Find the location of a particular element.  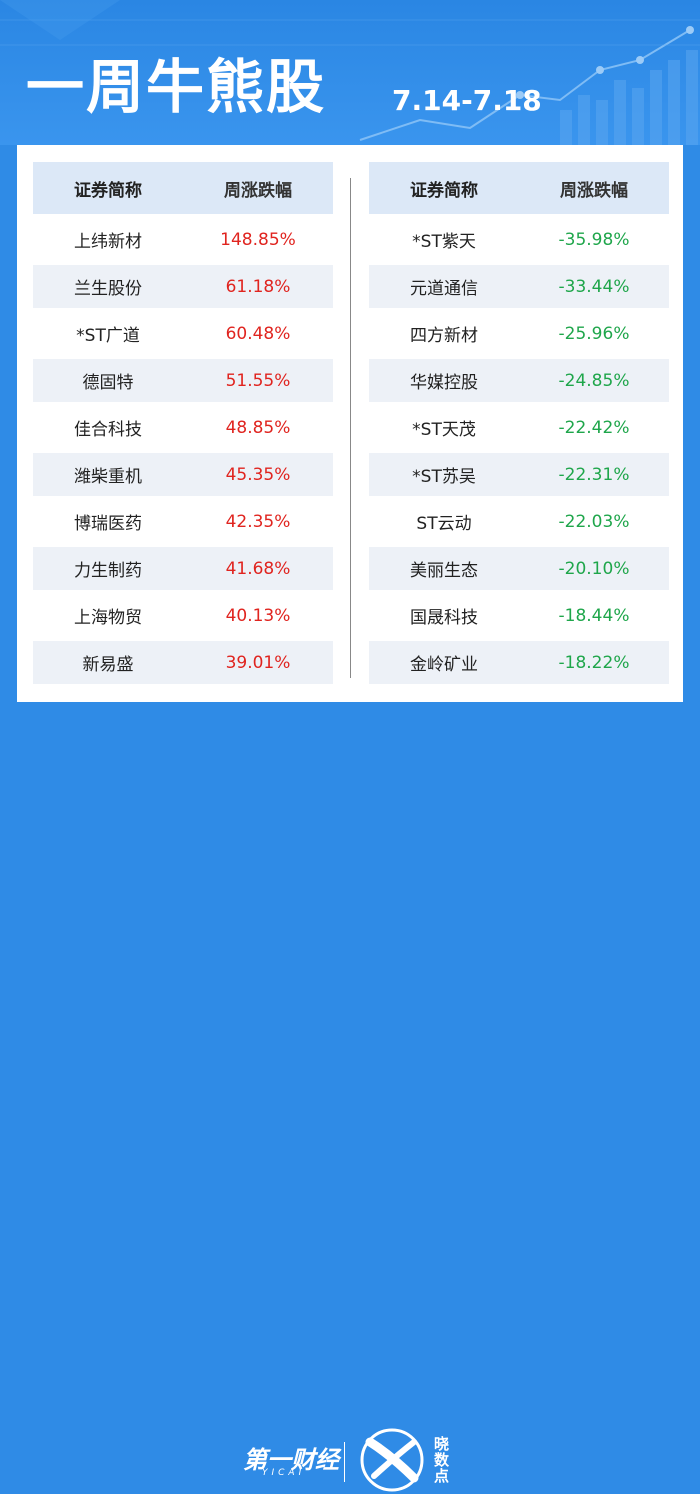

stock-name: 国晟科技 is located at coordinates (444, 618).